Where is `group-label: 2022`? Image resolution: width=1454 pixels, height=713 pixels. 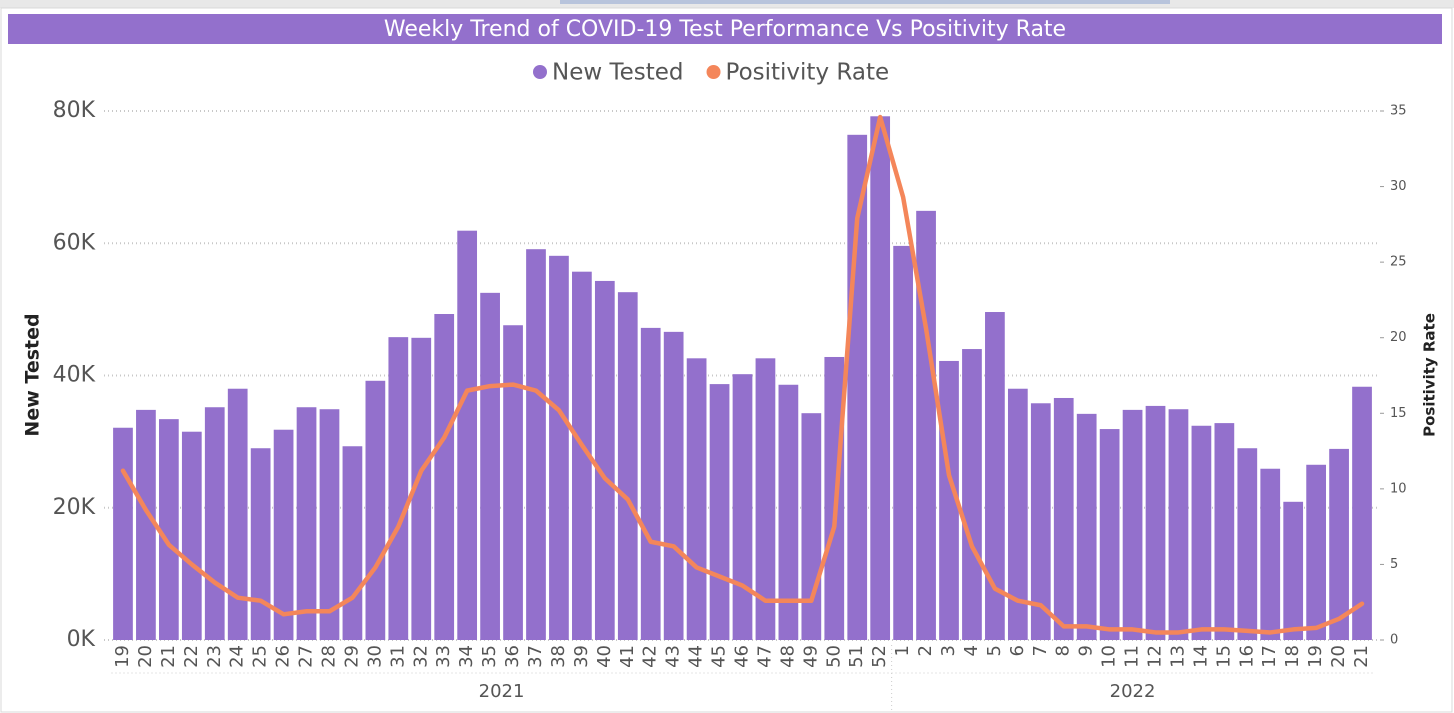 group-label: 2022 is located at coordinates (1133, 691).